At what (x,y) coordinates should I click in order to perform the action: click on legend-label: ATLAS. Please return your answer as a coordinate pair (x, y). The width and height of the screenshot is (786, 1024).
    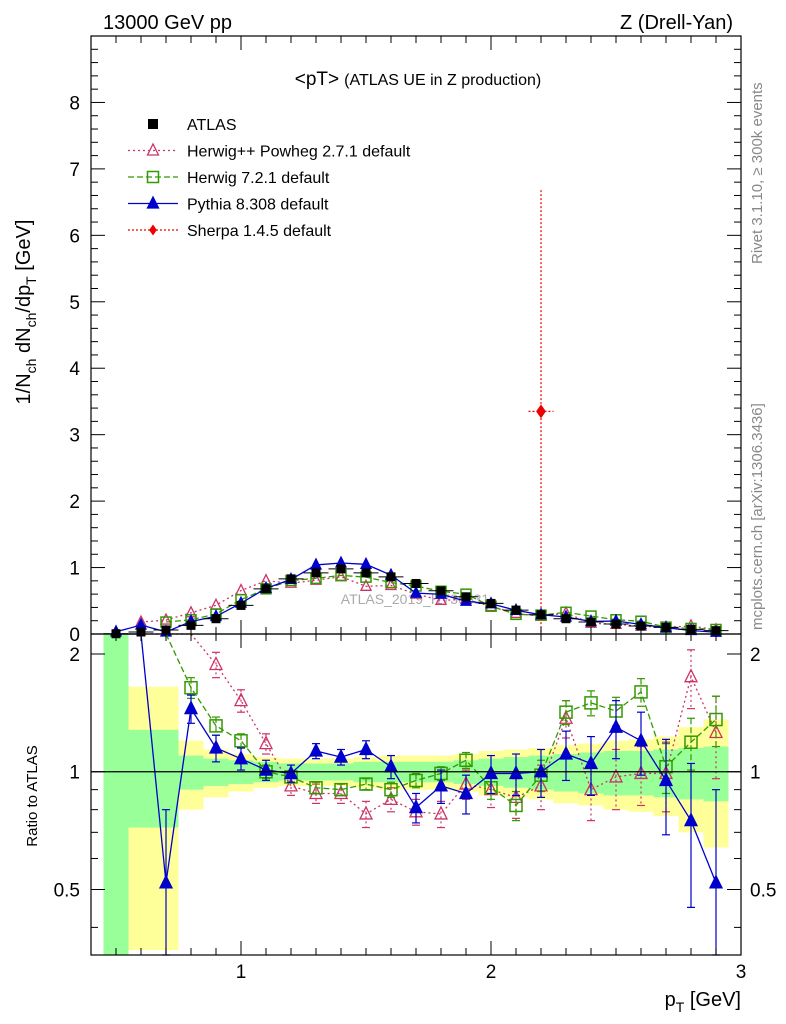
    Looking at the image, I should click on (212, 125).